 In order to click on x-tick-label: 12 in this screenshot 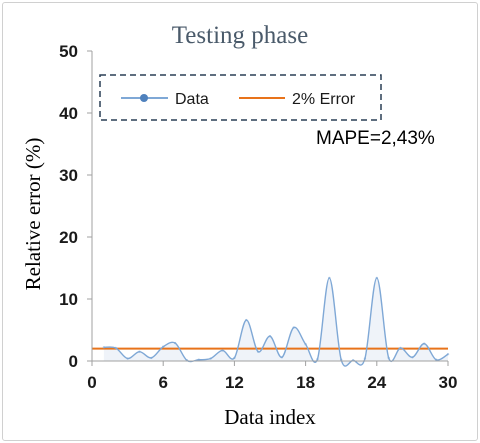, I will do `click(234, 382)`.